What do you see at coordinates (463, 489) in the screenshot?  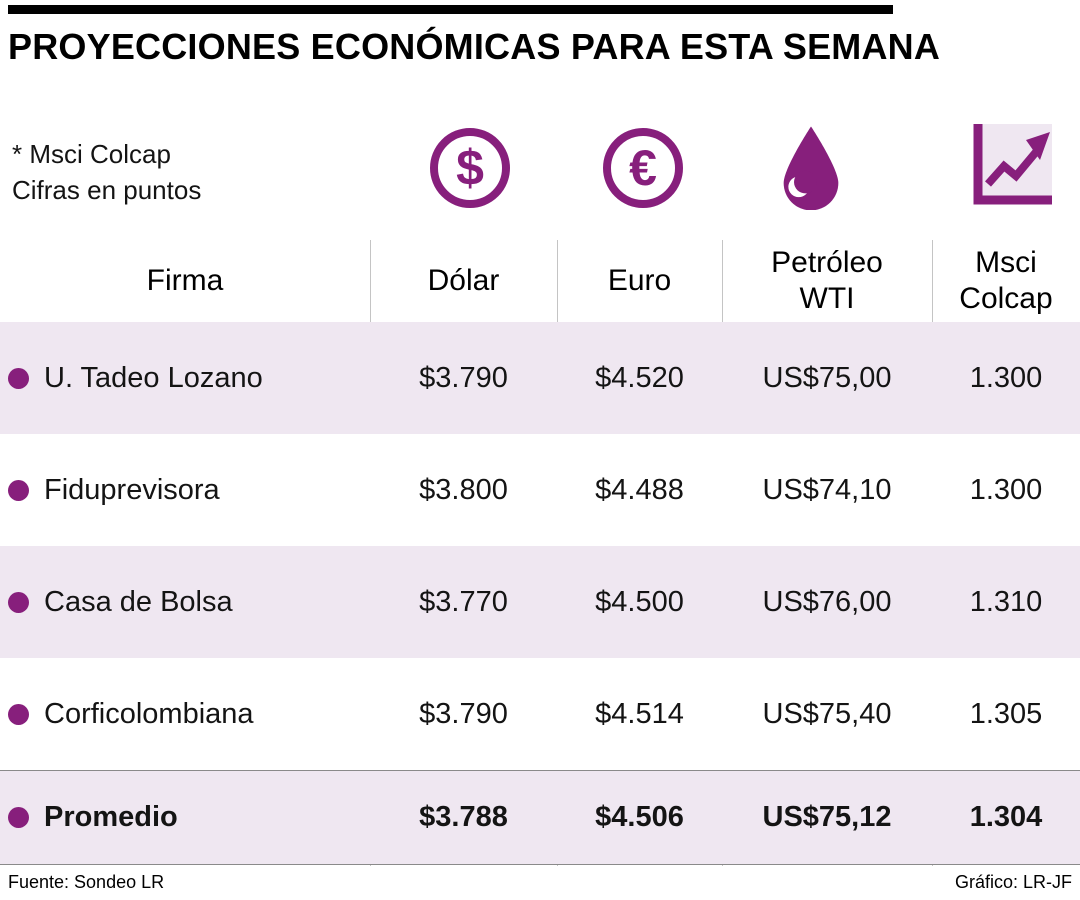 I see `dolar-value: $3.800` at bounding box center [463, 489].